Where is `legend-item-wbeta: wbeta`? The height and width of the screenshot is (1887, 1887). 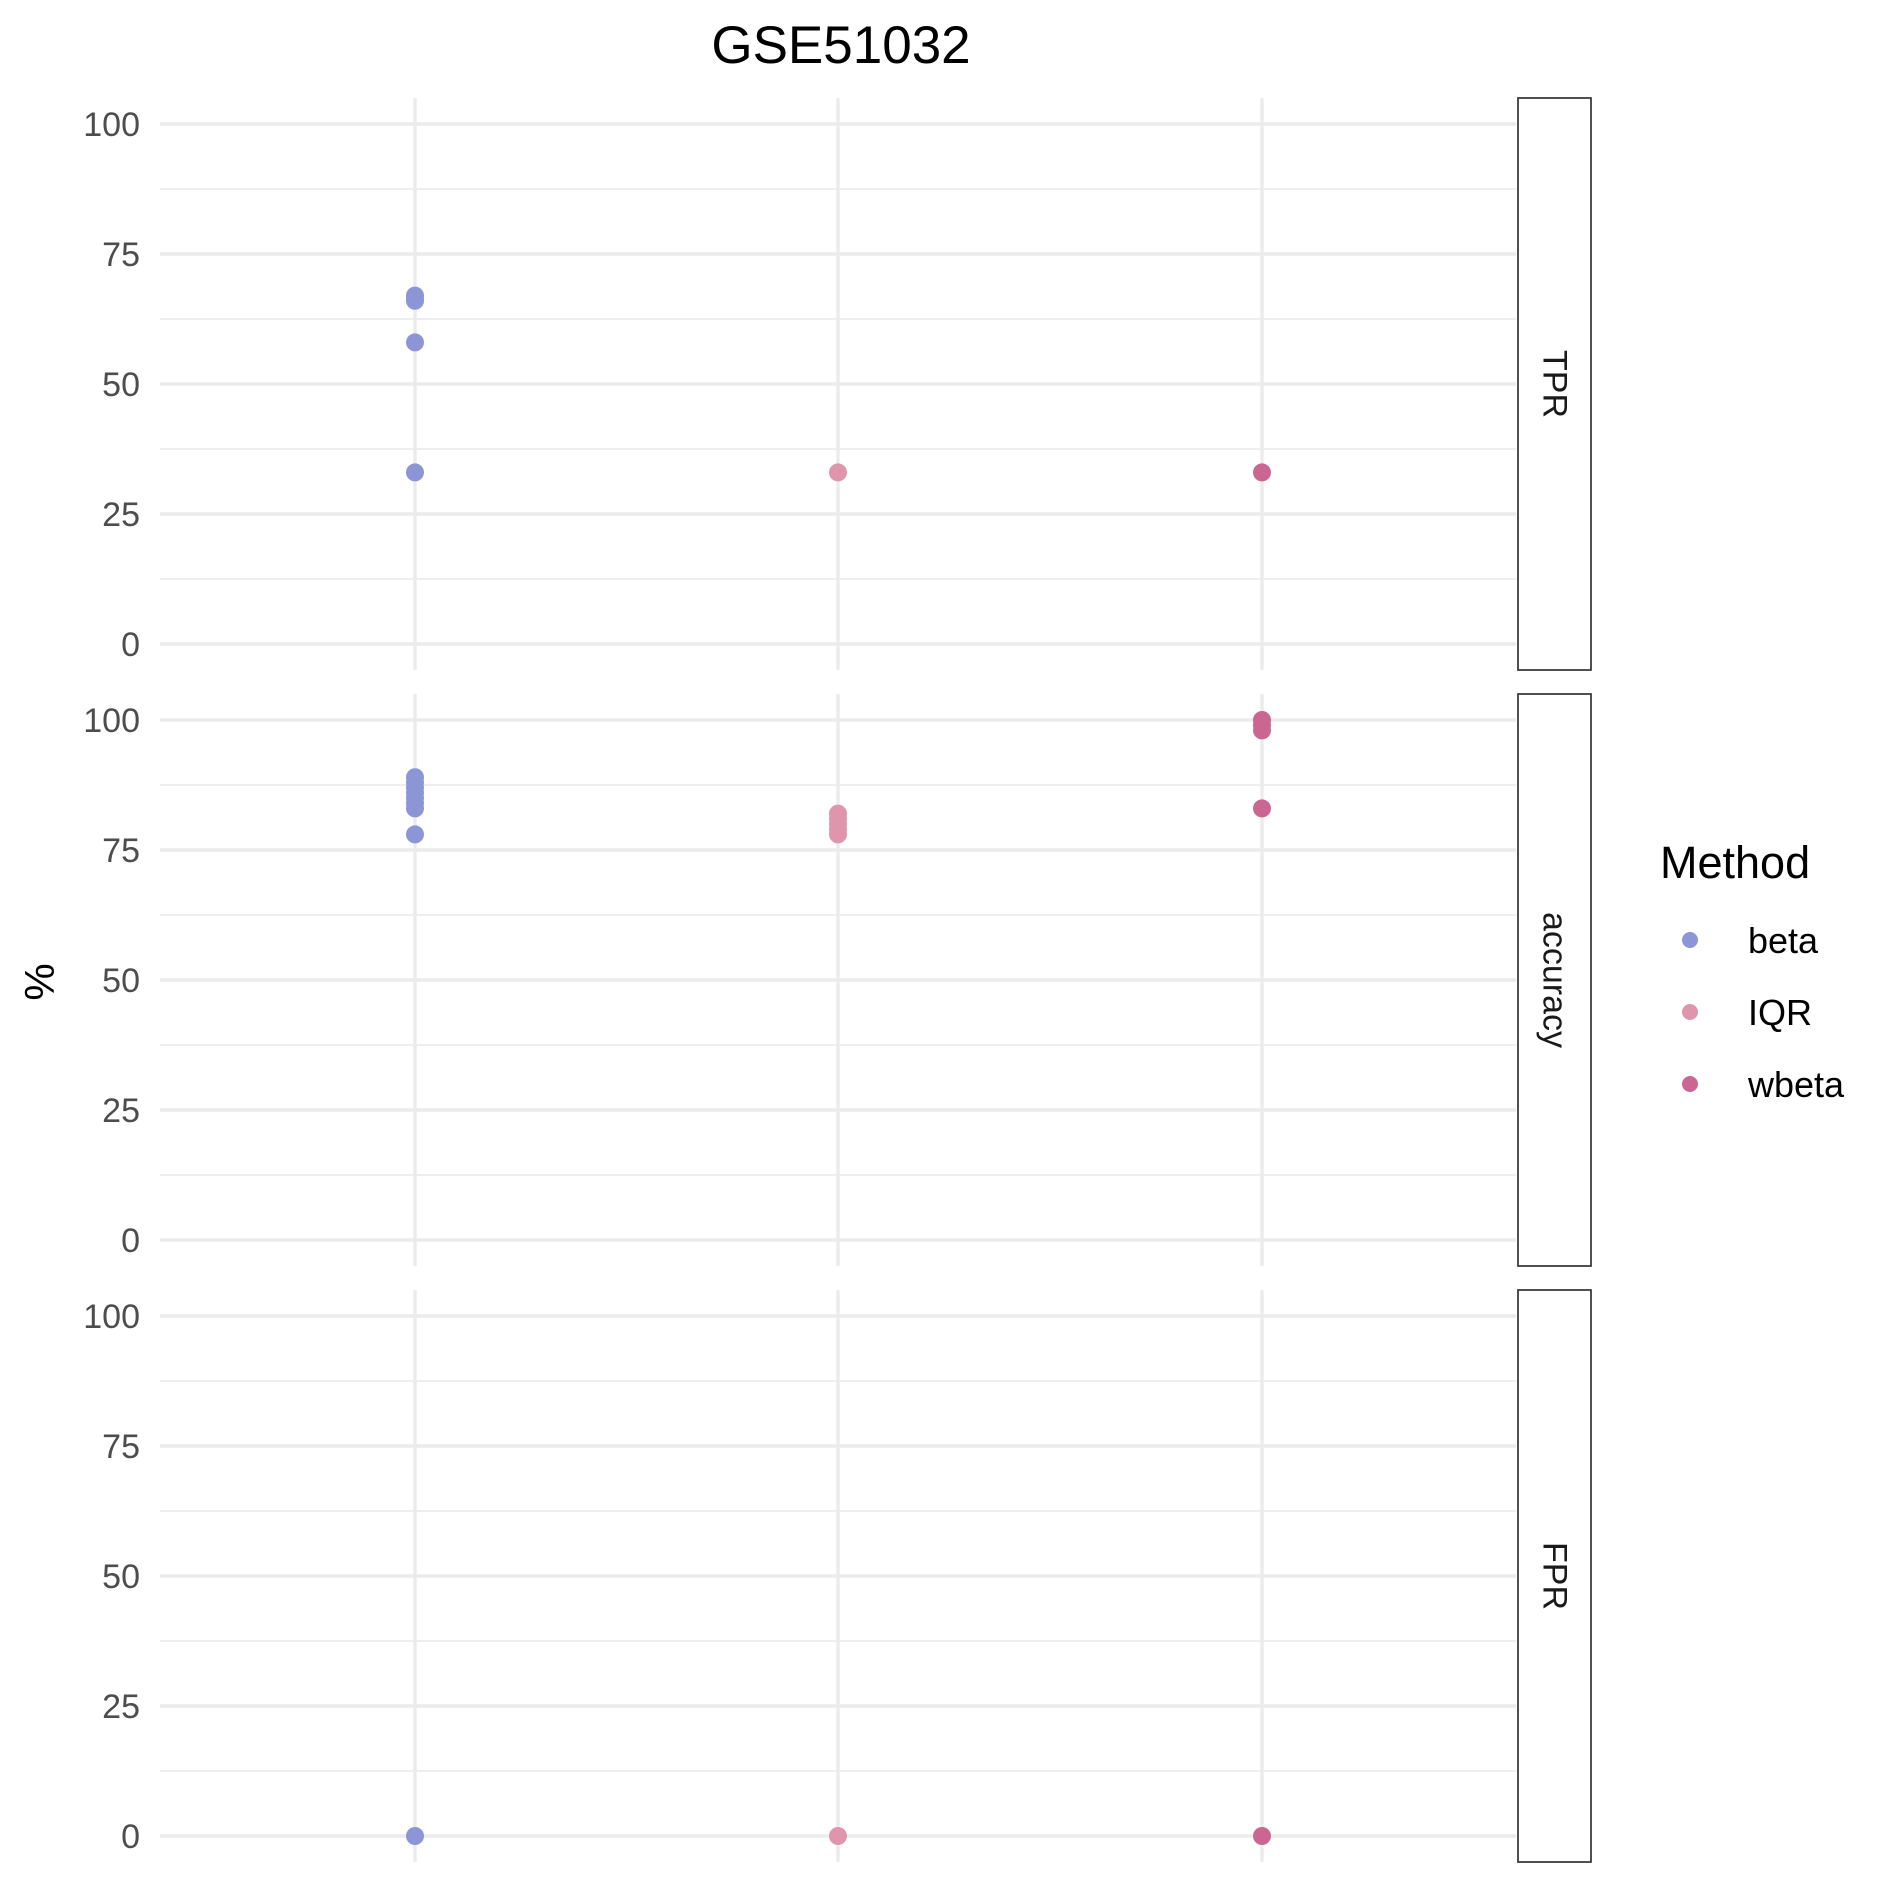
legend-item-wbeta: wbeta is located at coordinates (1763, 1084).